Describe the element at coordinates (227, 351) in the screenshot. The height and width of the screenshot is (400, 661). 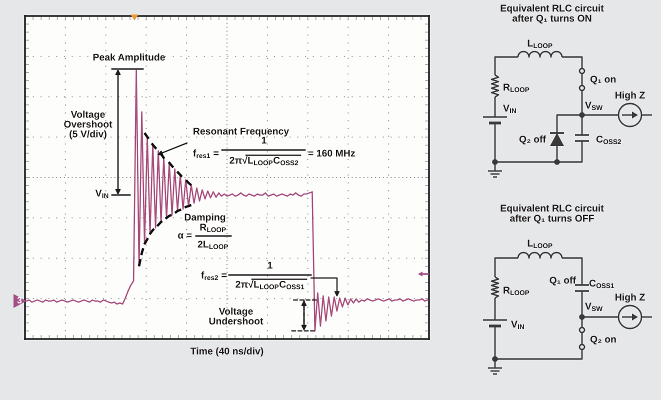
I see `x-axis-title: Time (40 ns/div)` at that location.